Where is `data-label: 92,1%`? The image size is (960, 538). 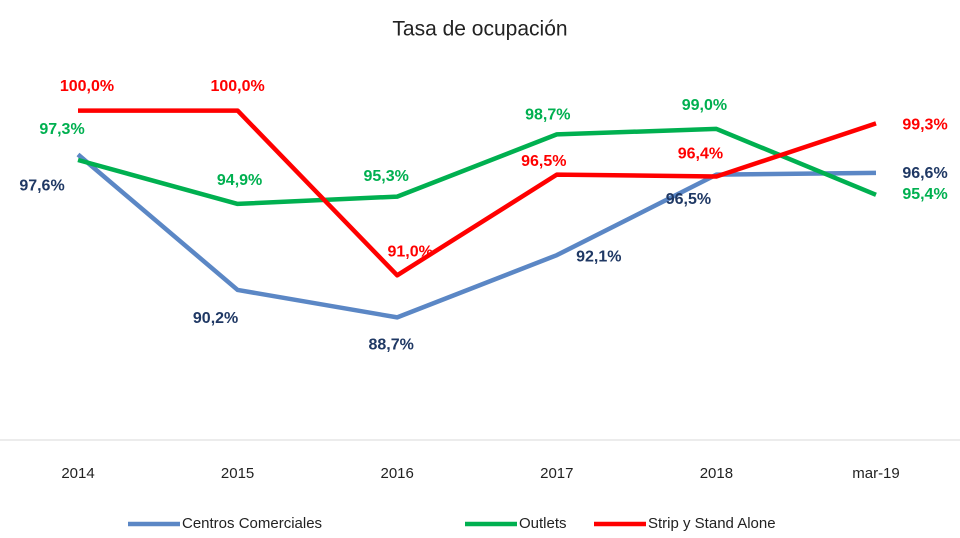 data-label: 92,1% is located at coordinates (598, 256).